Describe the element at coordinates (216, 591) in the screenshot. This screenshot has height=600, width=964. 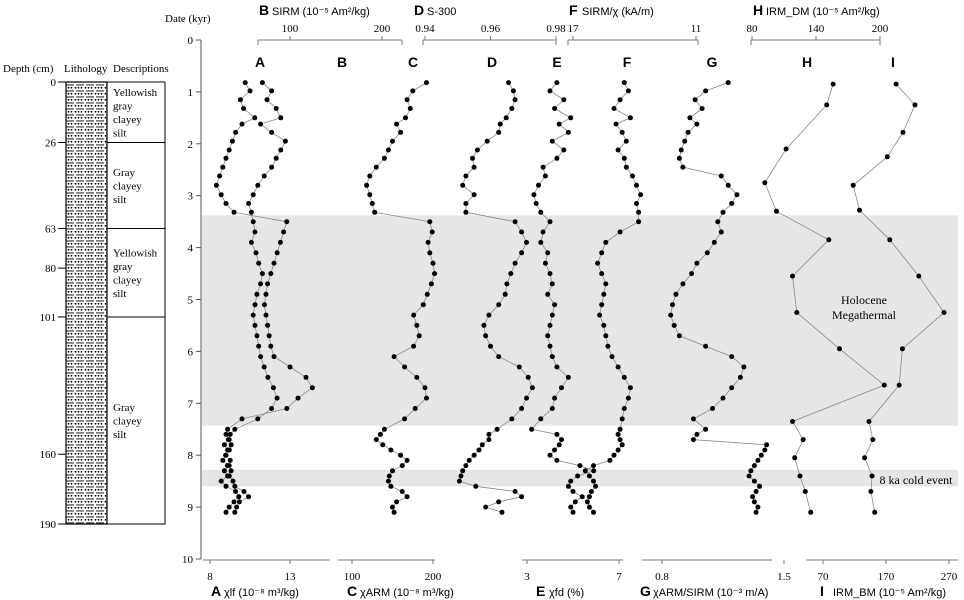
I see `bottom-axis-a-letter: A` at that location.